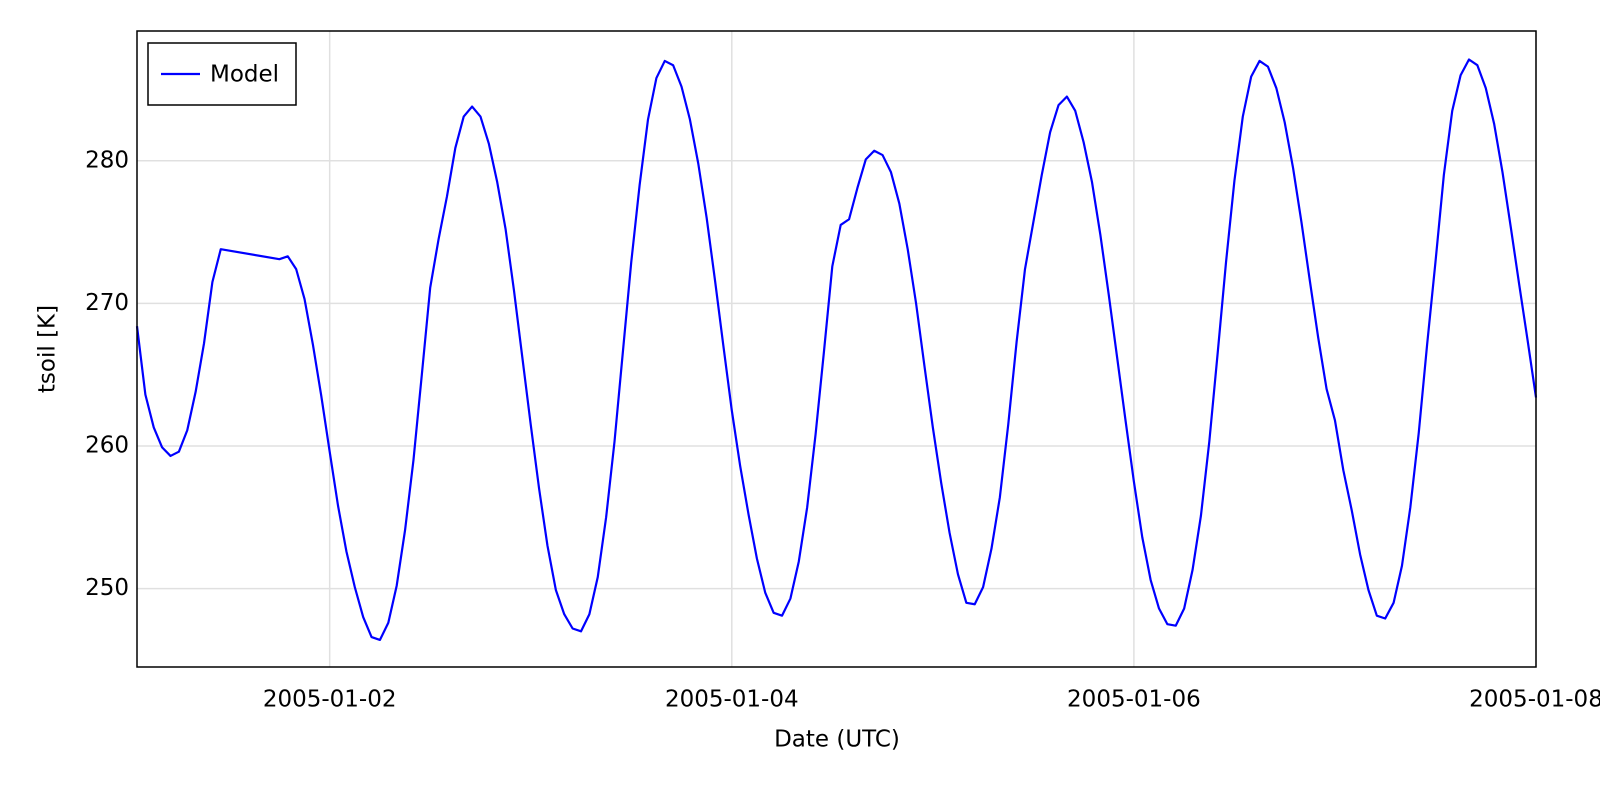 The image size is (1600, 800). I want to click on y-tick-label: 280, so click(107, 160).